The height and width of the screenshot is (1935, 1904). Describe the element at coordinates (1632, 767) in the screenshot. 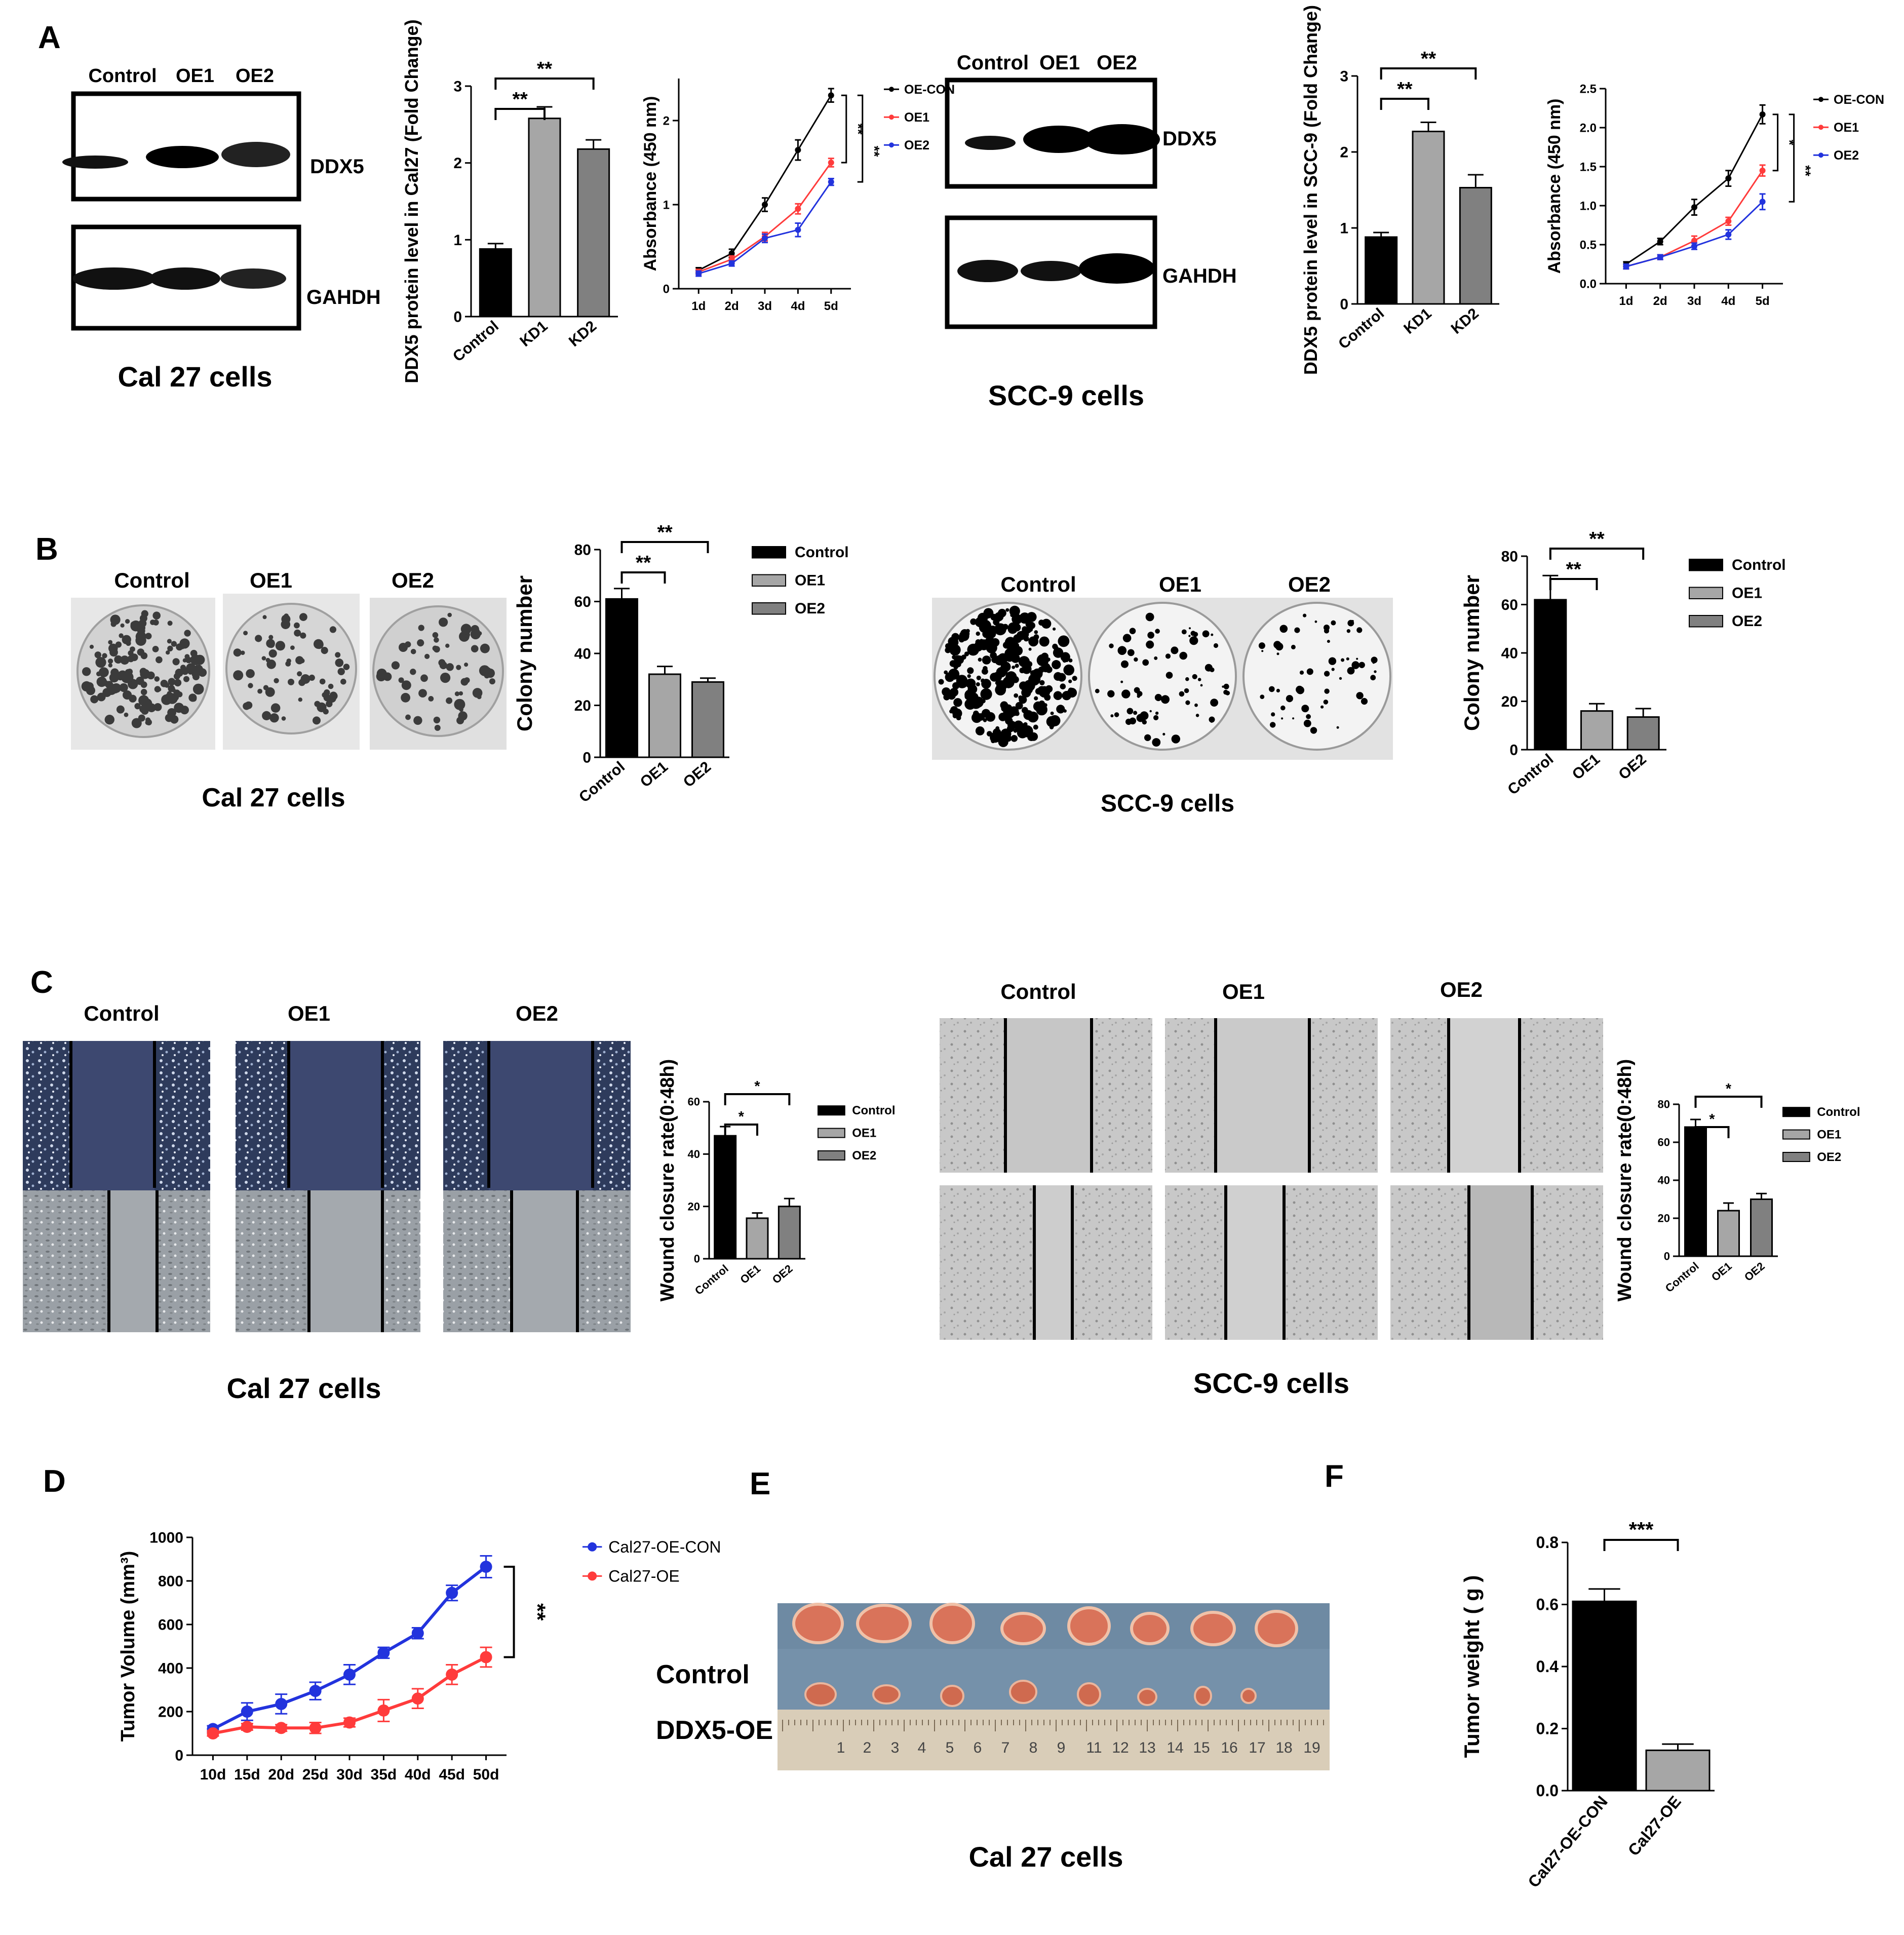

I see `B2-xtick-label-3: OE2` at that location.